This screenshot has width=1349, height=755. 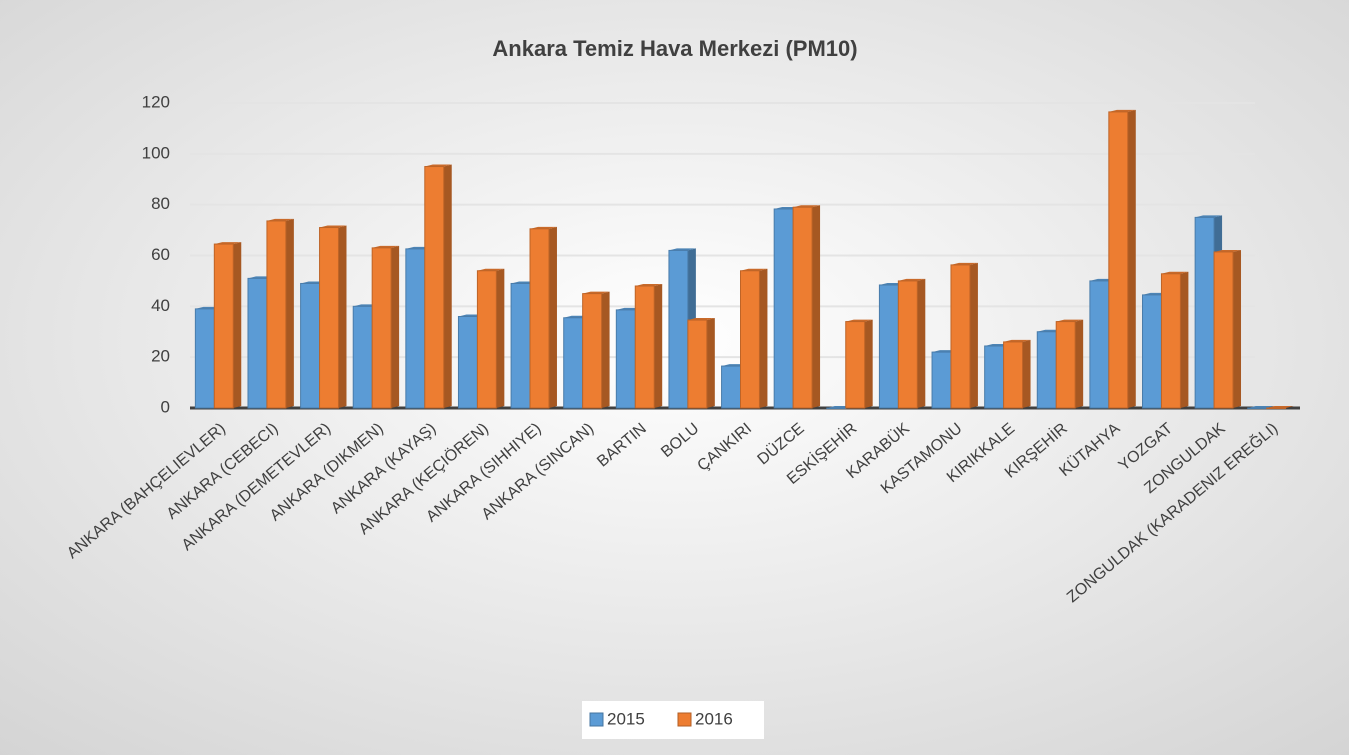 I want to click on y-tick-label: 0, so click(x=165, y=406).